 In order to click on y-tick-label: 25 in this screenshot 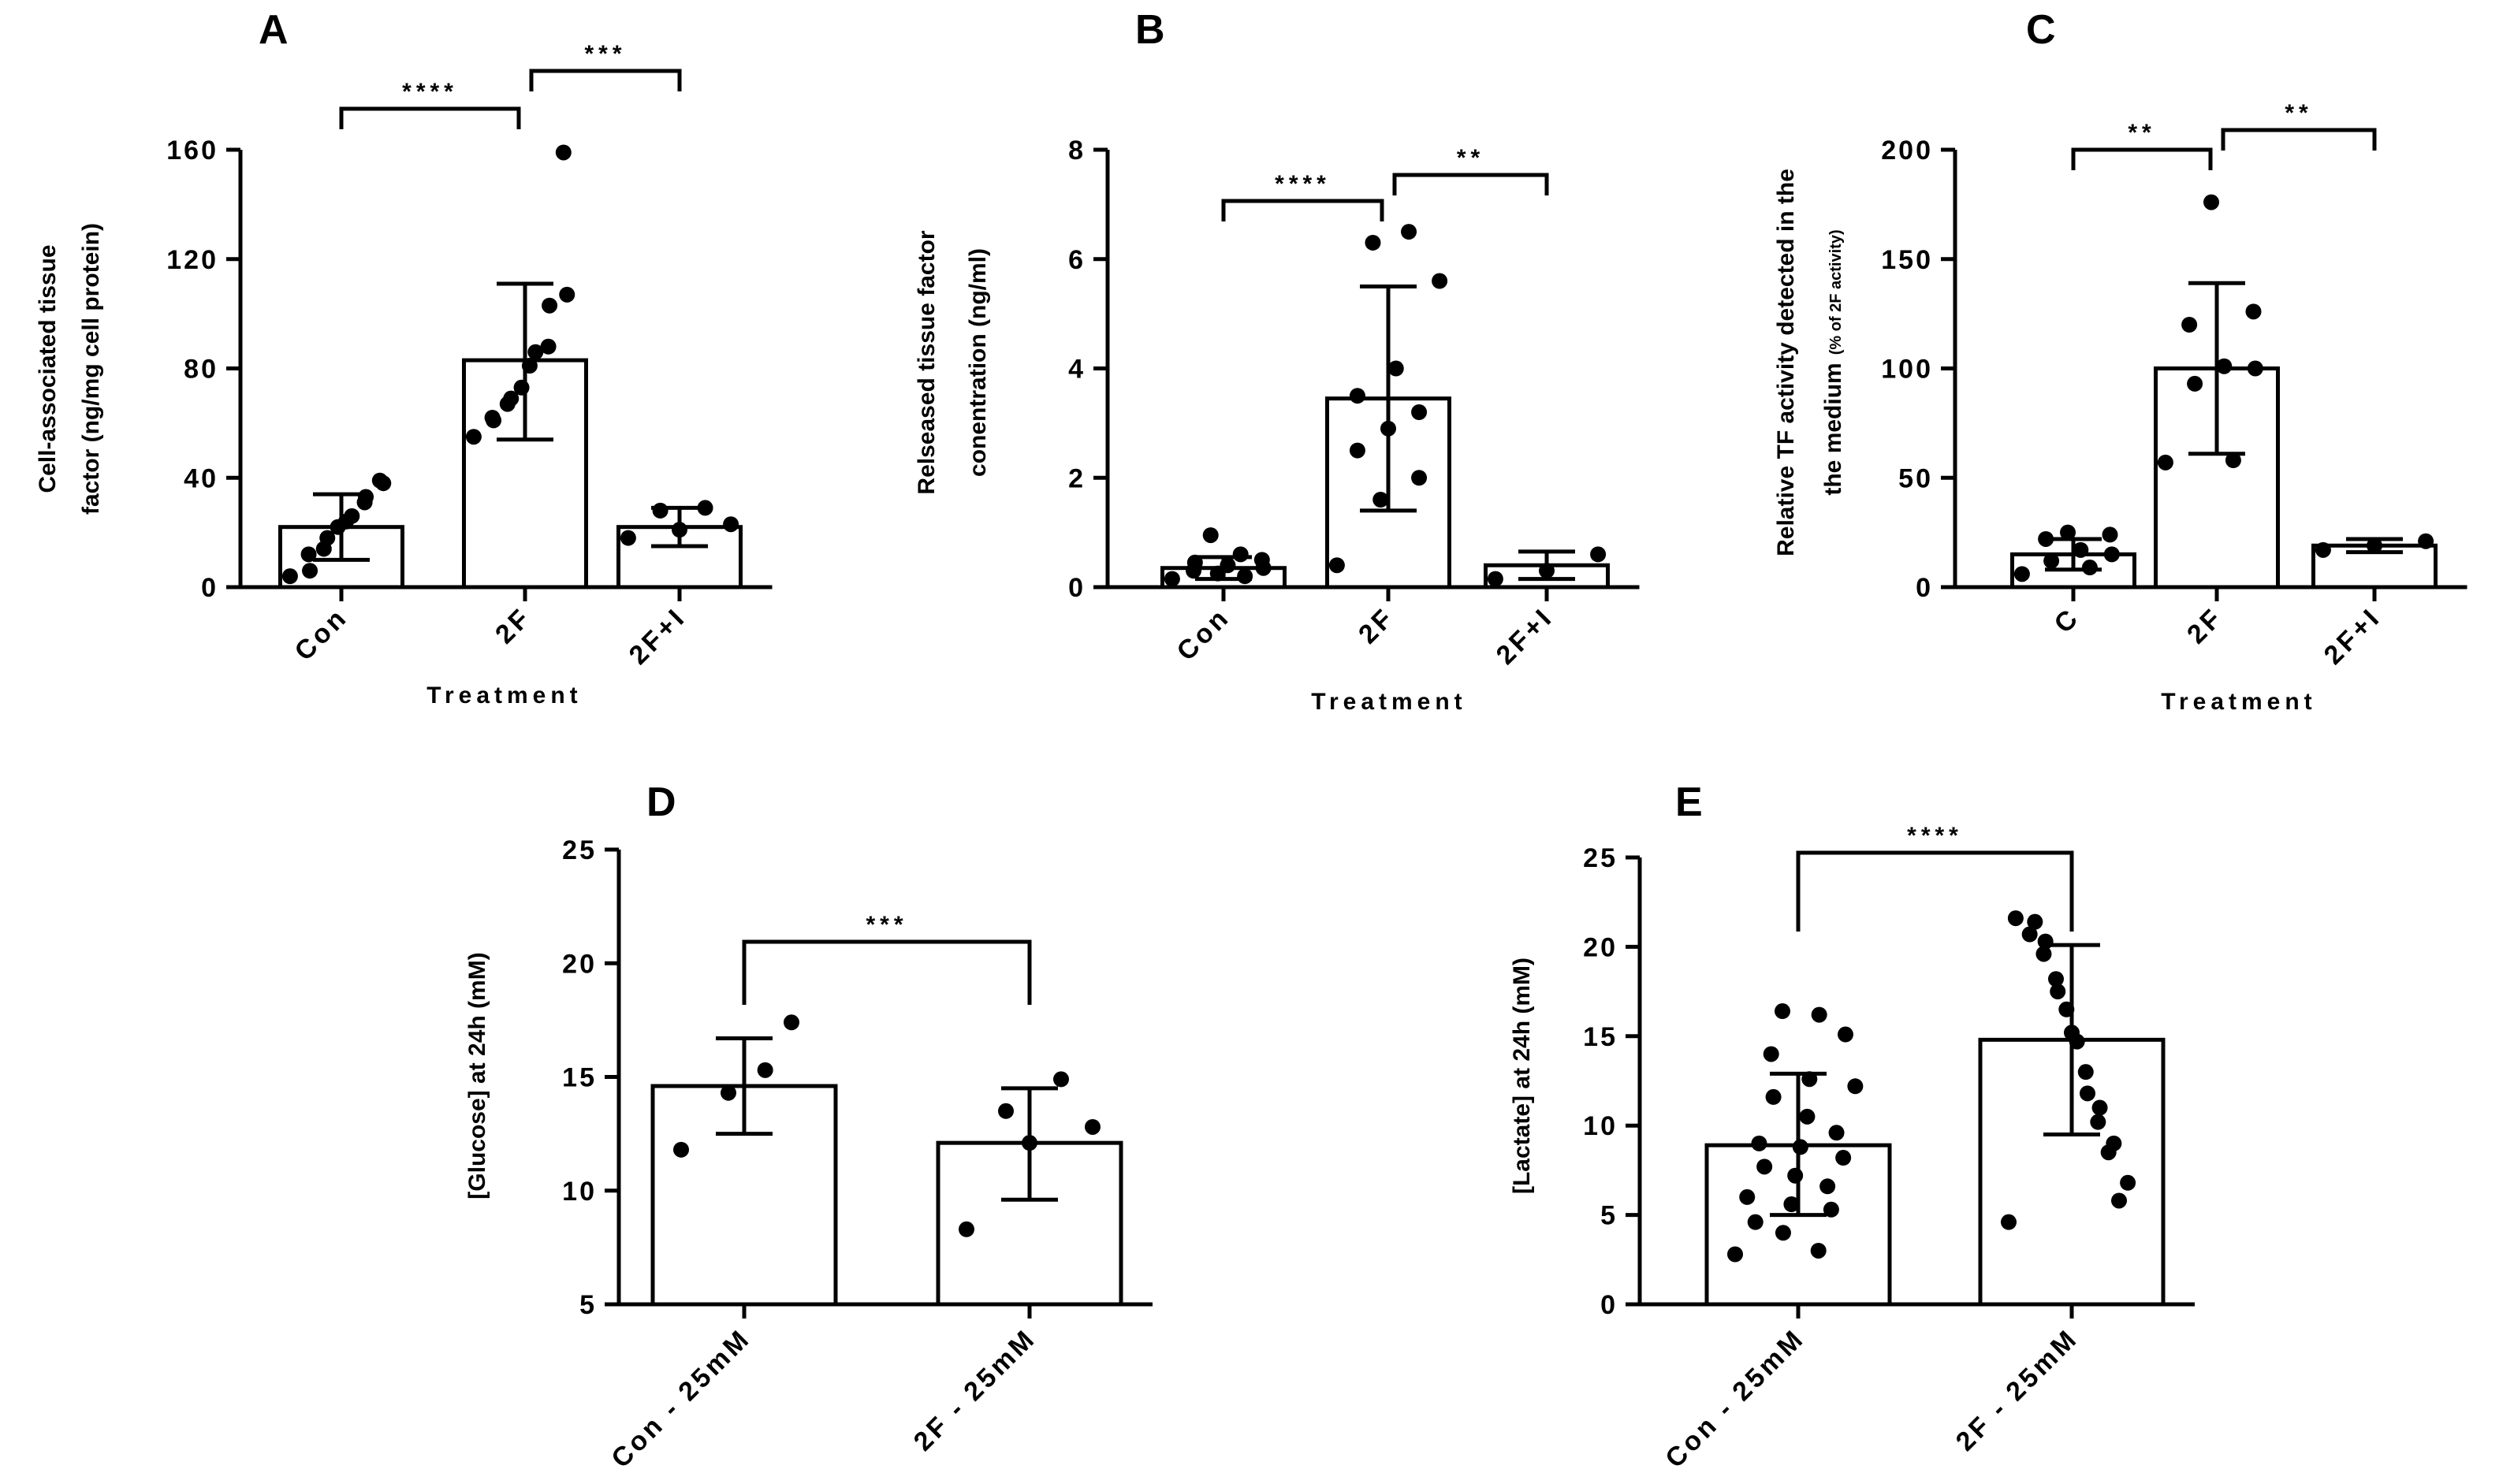, I will do `click(579, 850)`.